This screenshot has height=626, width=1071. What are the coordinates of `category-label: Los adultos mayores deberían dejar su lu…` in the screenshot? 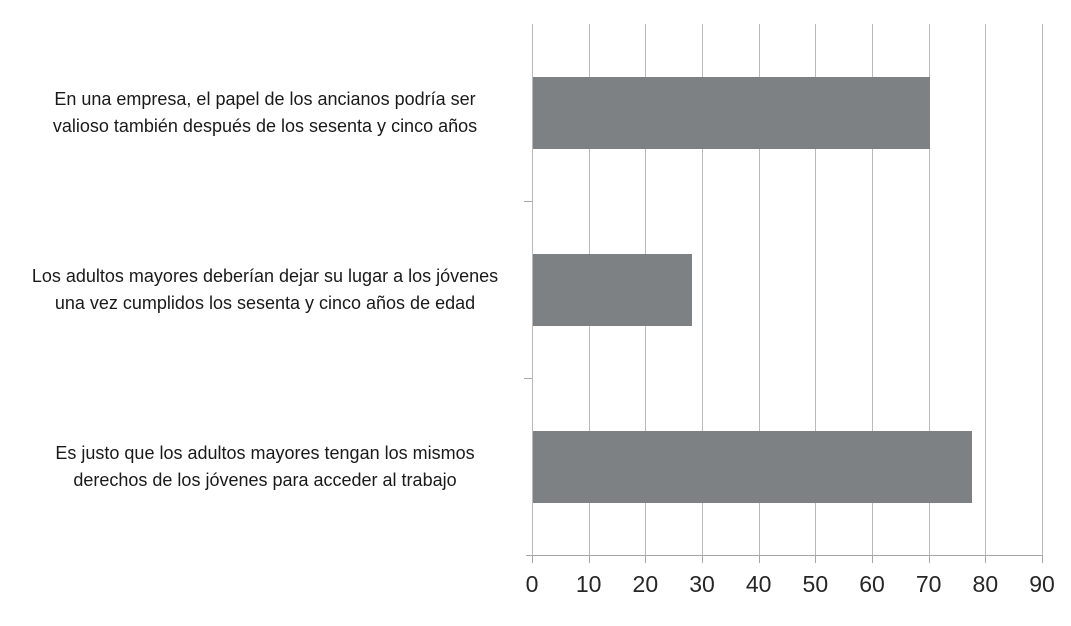 It's located at (265, 289).